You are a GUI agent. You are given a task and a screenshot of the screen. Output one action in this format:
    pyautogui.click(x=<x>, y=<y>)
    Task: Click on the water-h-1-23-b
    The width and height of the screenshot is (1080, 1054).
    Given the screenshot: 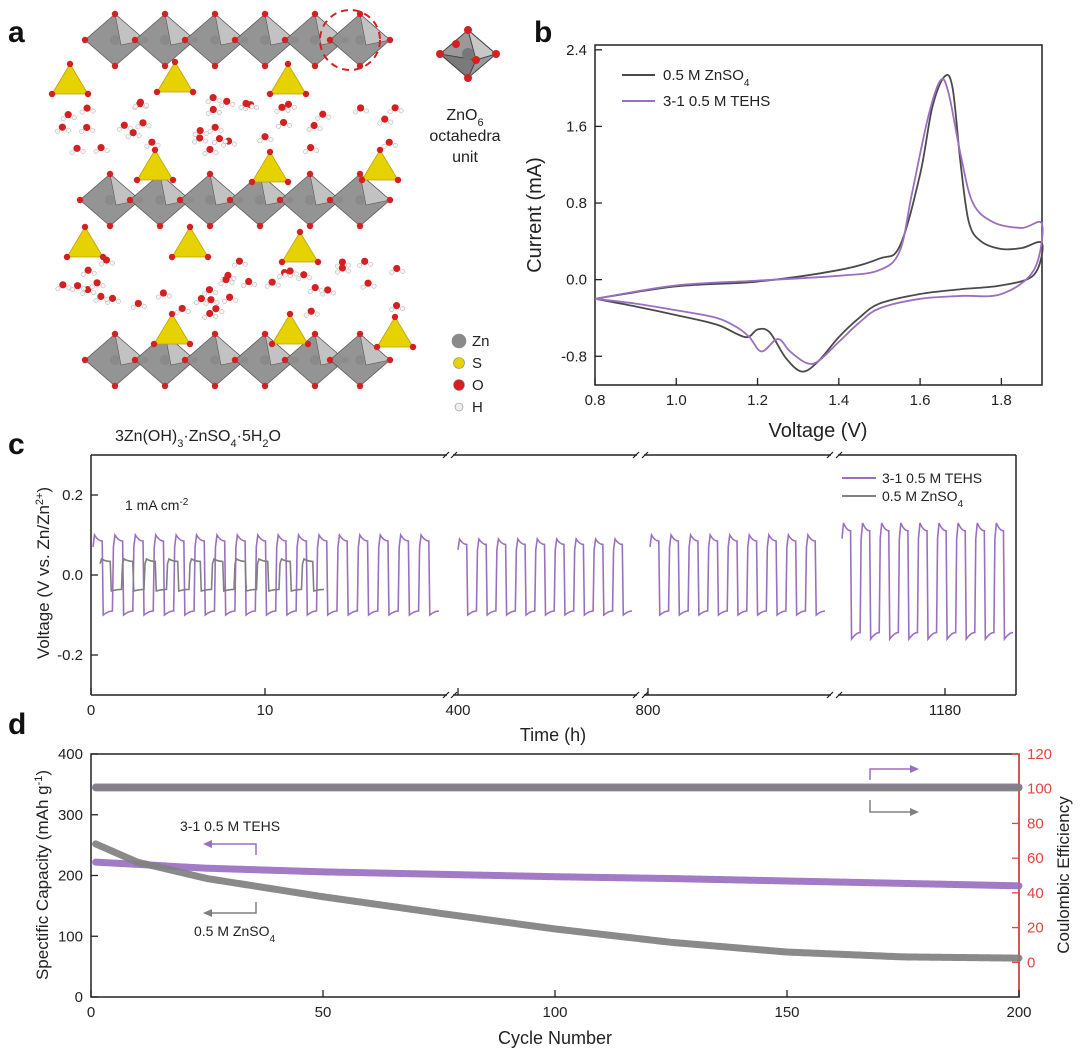 What is the action you would take?
    pyautogui.click(x=196, y=303)
    